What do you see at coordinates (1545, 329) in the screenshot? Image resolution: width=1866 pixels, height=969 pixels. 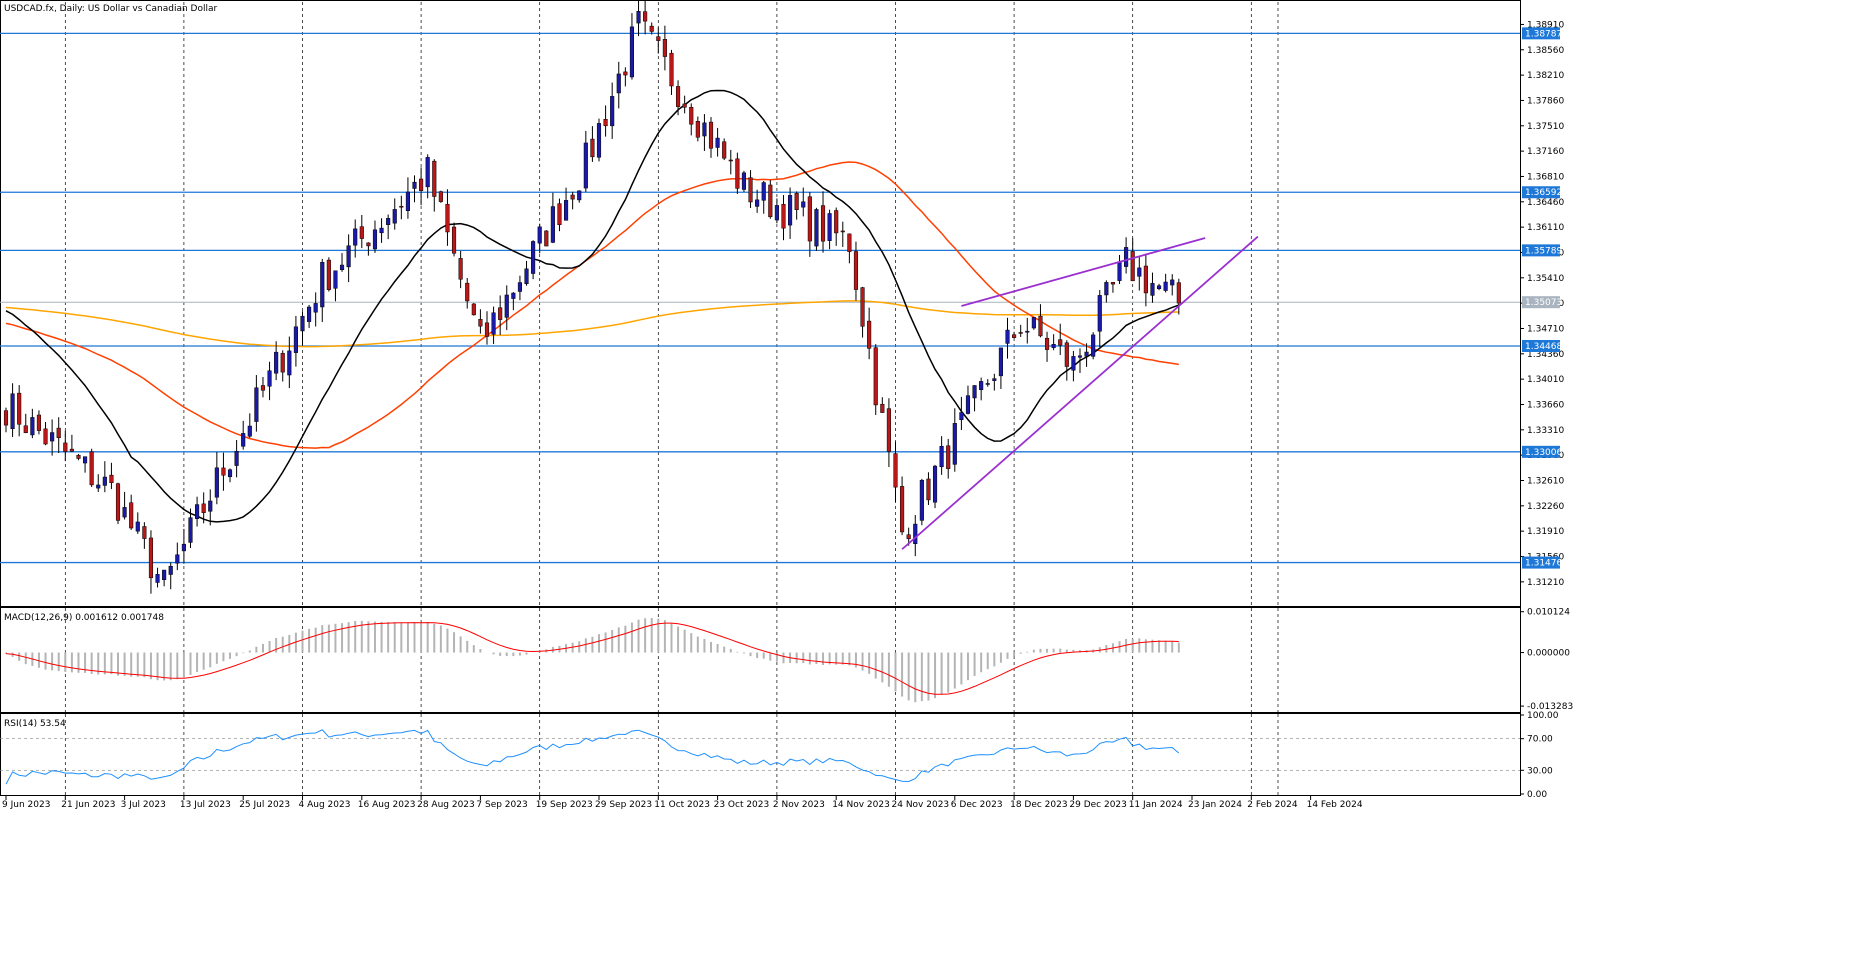 I see `y-tick-label: 1.34710` at bounding box center [1545, 329].